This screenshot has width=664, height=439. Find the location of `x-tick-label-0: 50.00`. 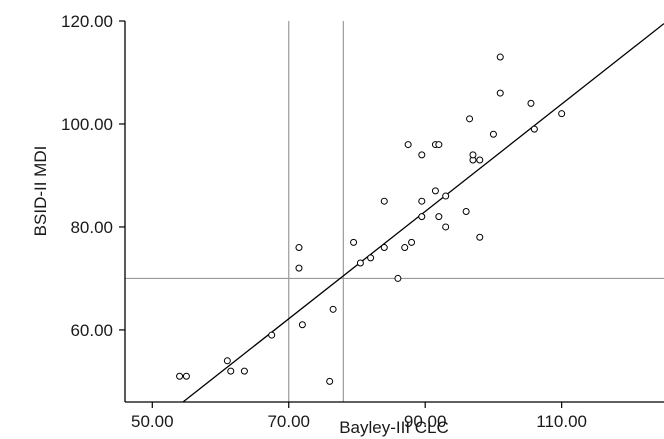

x-tick-label-0: 50.00 is located at coordinates (152, 421).